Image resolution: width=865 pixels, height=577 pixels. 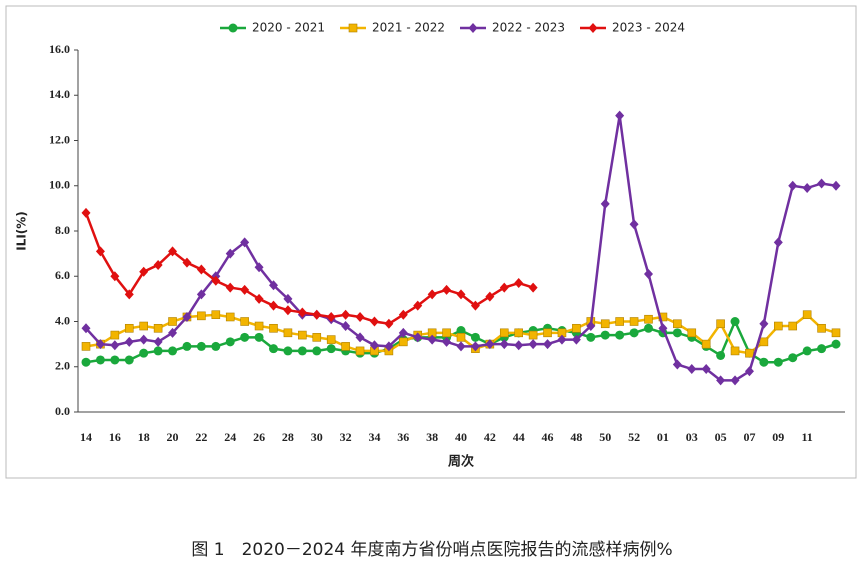 What do you see at coordinates (62, 366) in the screenshot?
I see `y-tick-label: 2.0` at bounding box center [62, 366].